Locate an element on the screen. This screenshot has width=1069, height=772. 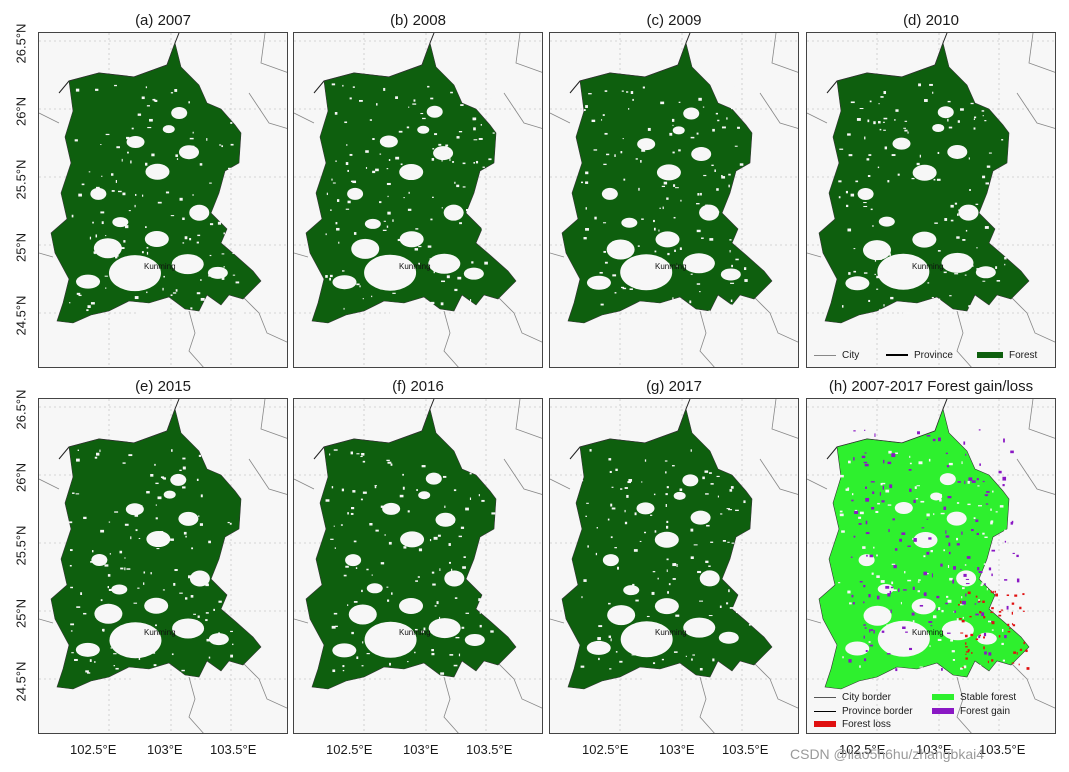
map-panel-c: Kunming is located at coordinates (674, 200).